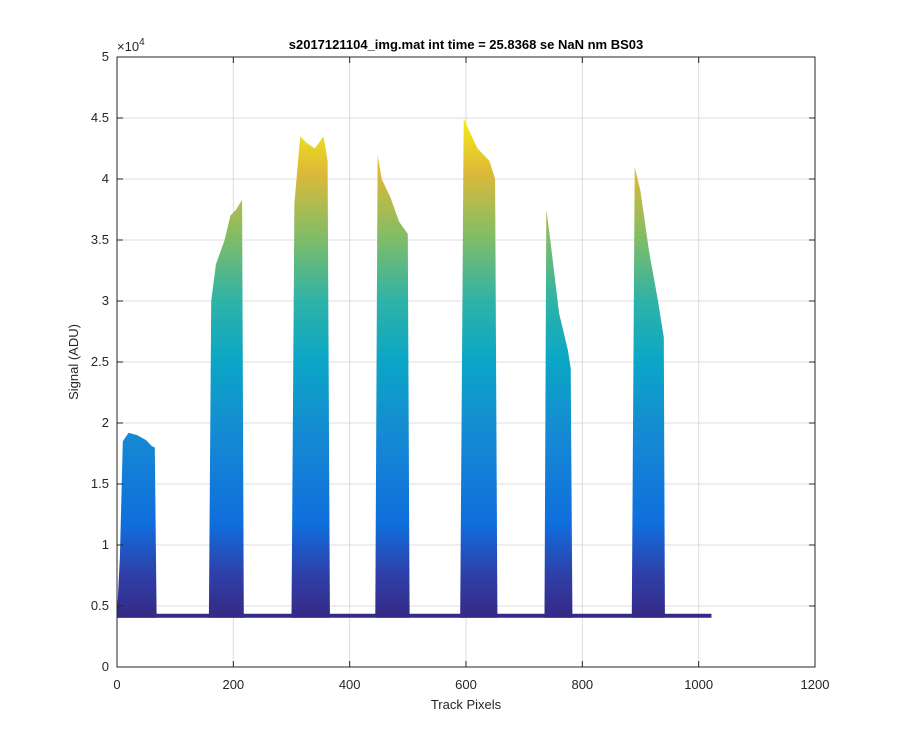 This screenshot has width=900, height=750. I want to click on x-tick-label: 1000, so click(698, 684).